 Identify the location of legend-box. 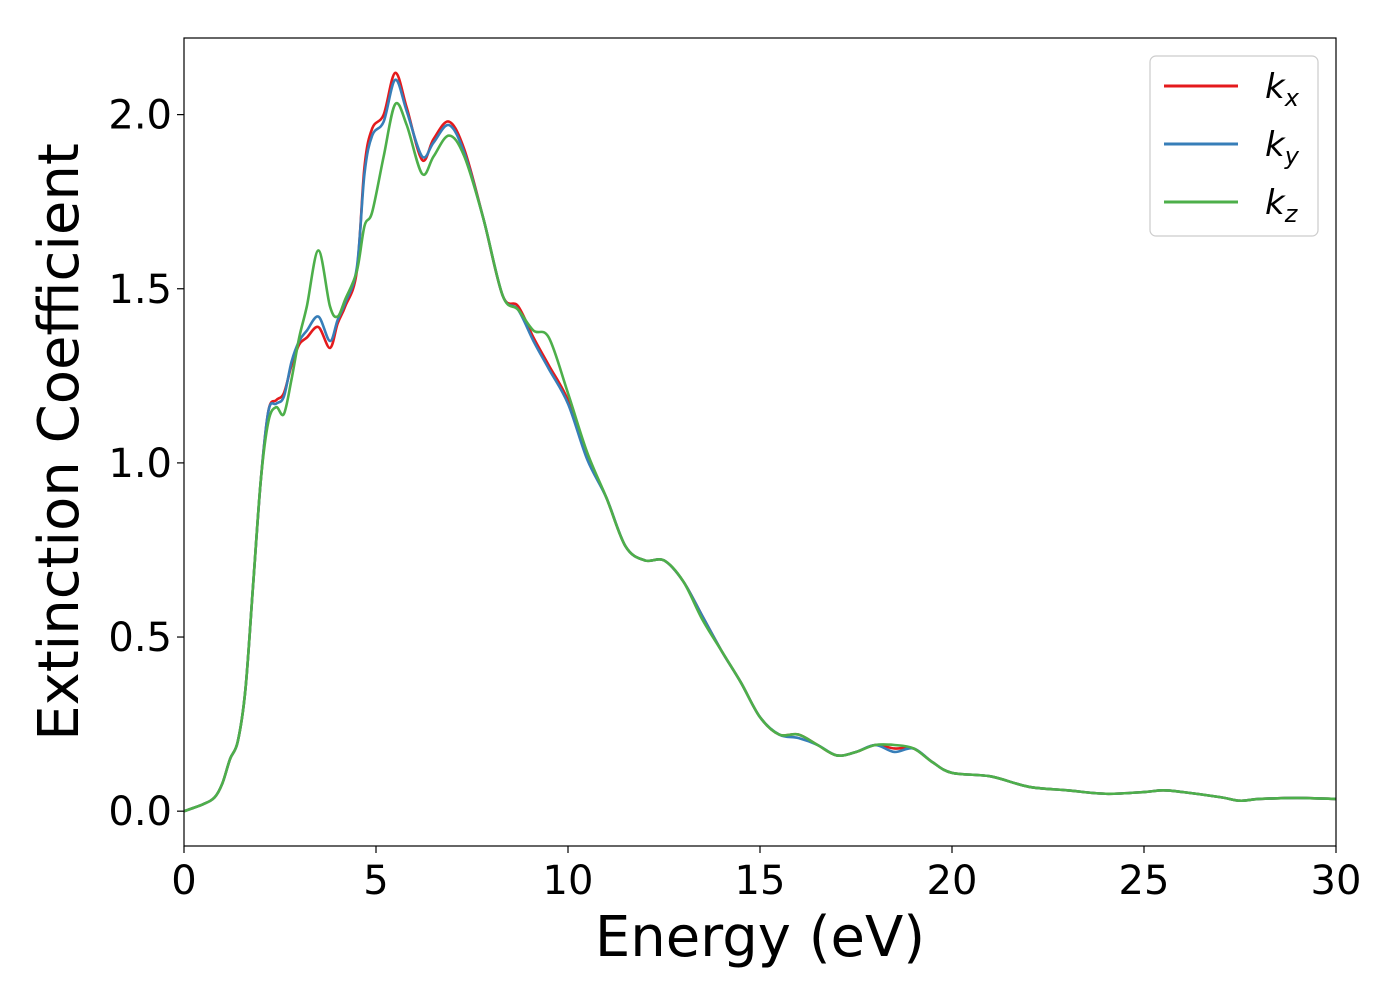
(1234, 146).